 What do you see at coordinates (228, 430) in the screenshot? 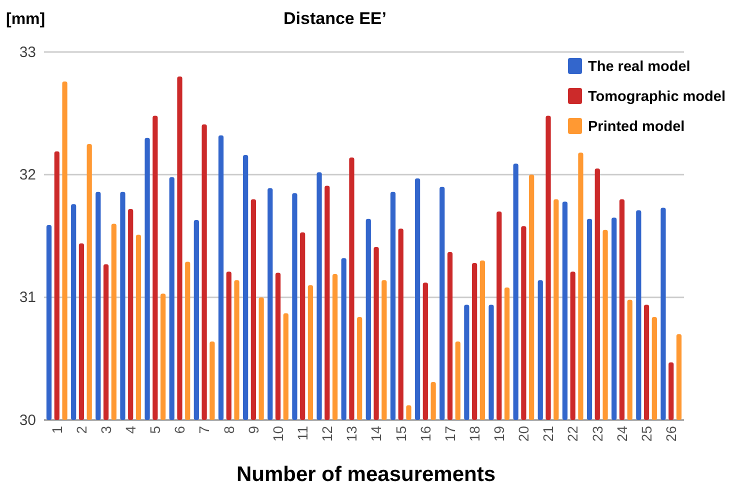
I see `x-tick-label: 8` at bounding box center [228, 430].